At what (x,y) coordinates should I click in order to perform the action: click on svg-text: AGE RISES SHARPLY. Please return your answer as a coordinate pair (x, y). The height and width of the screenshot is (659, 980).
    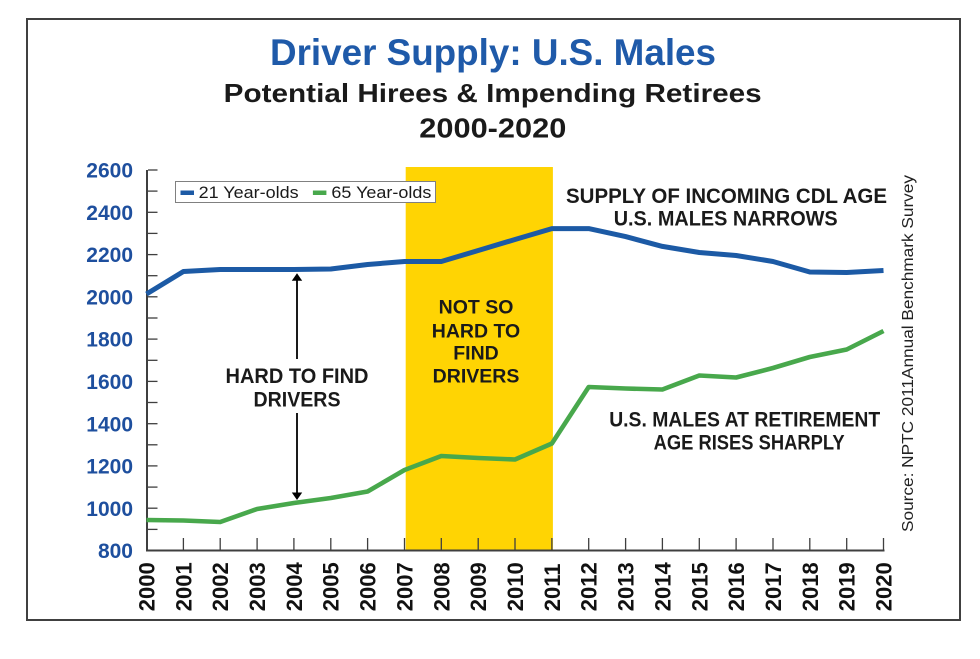
    Looking at the image, I should click on (749, 443).